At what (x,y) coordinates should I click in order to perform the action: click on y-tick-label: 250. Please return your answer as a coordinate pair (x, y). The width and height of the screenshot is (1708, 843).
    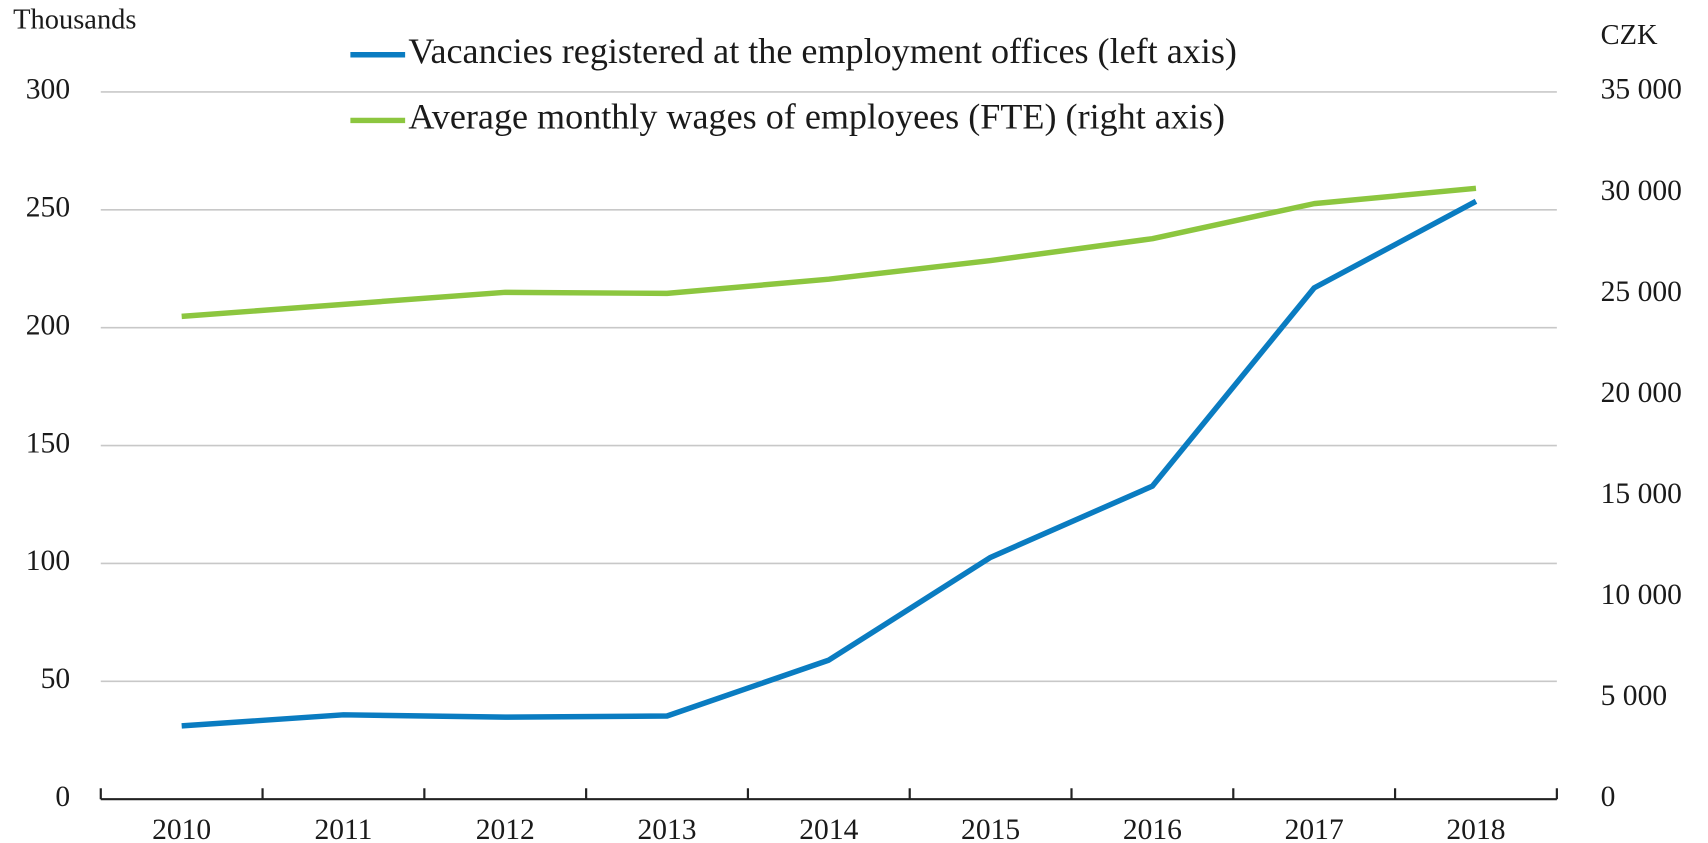
    Looking at the image, I should click on (48, 208).